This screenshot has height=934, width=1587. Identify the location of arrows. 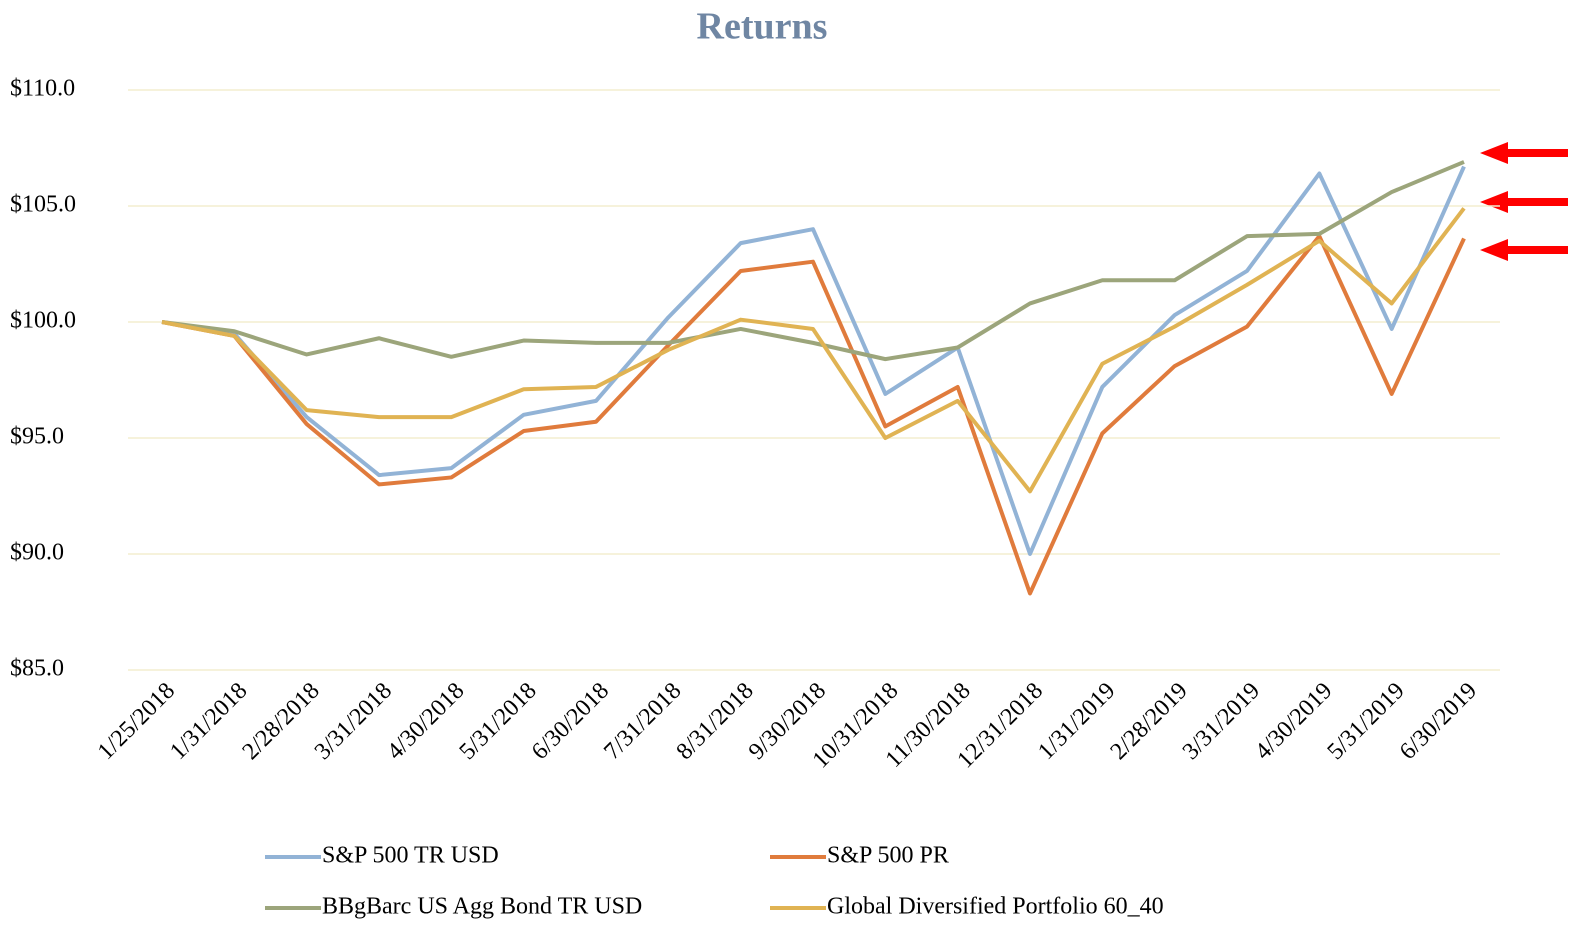
(1524, 201).